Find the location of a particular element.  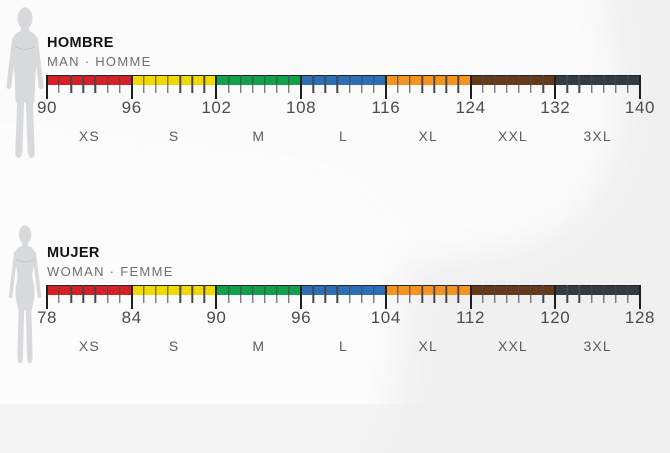

women-scale-bar is located at coordinates (344, 290).